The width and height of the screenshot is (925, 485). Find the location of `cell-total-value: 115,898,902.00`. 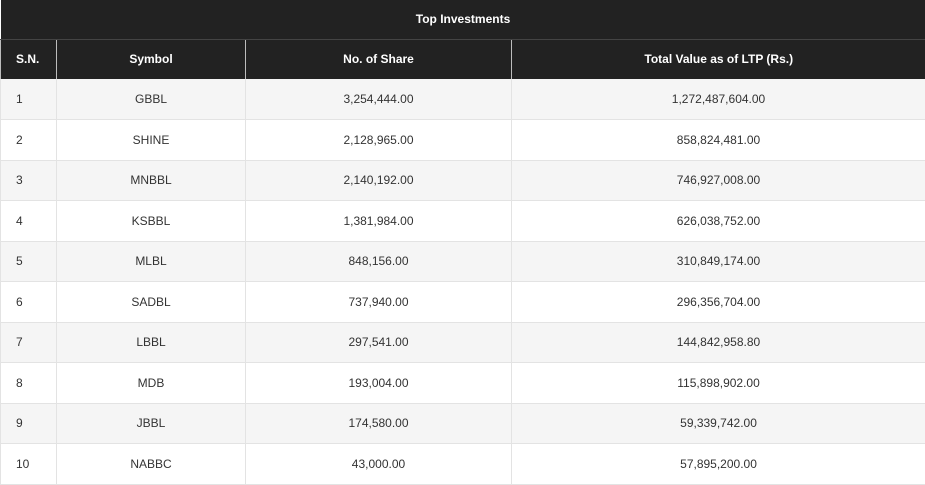

cell-total-value: 115,898,902.00 is located at coordinates (717, 383).